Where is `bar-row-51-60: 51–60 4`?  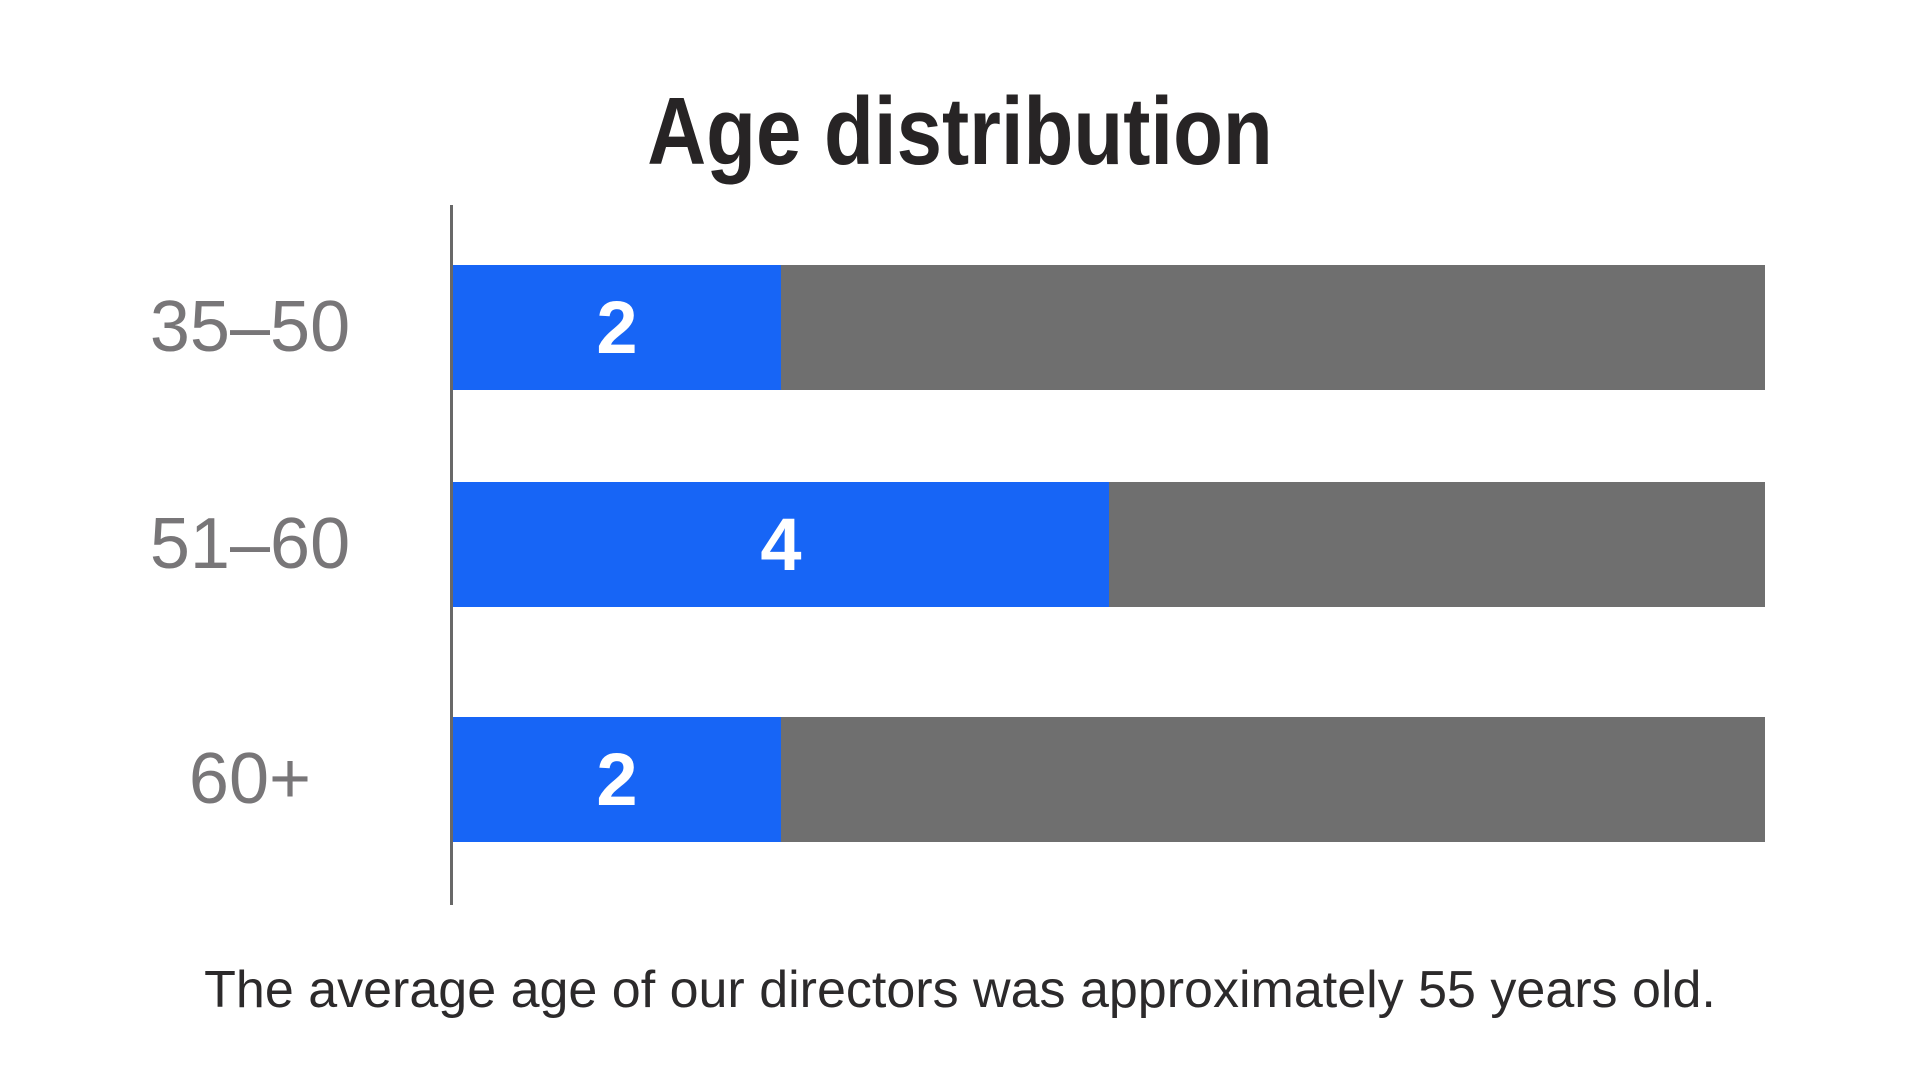
bar-row-51-60: 51–60 4 is located at coordinates (957, 544).